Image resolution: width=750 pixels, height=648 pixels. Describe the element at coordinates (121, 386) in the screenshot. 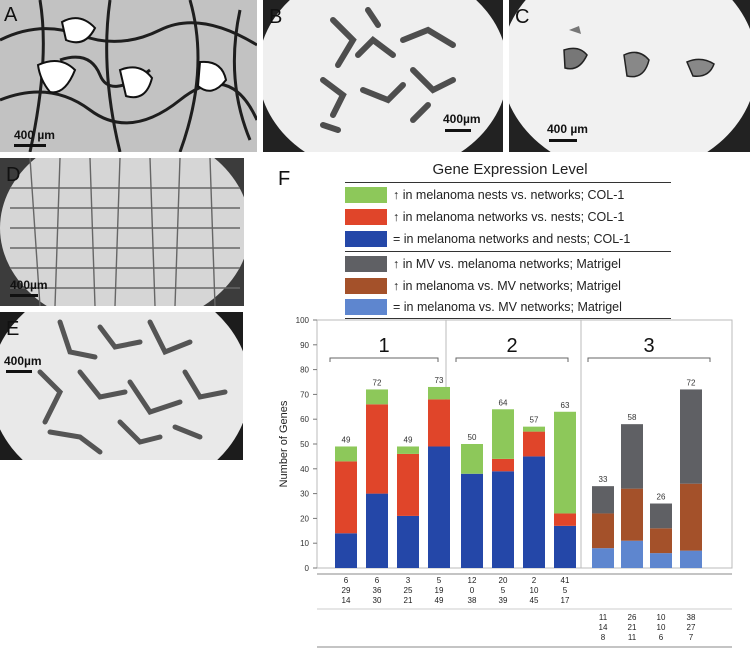

I see `panel-e-micrograph: E 400µm` at that location.